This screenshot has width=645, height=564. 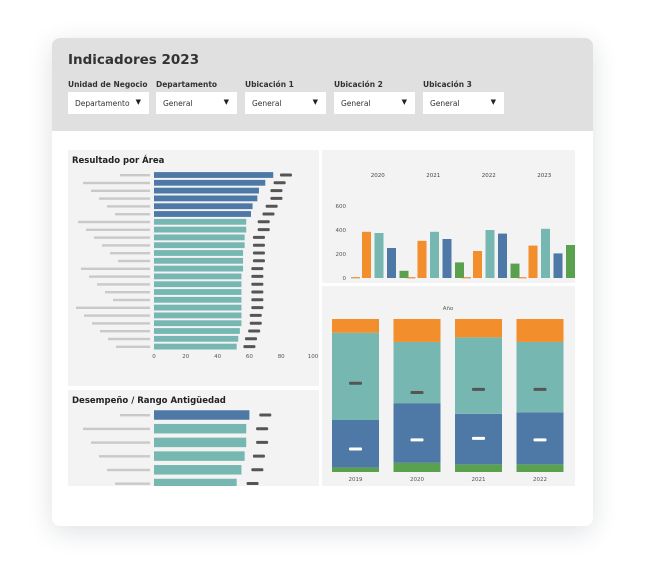 What do you see at coordinates (341, 255) in the screenshot?
I see `anual-grupos-y-tick-label: 200` at bounding box center [341, 255].